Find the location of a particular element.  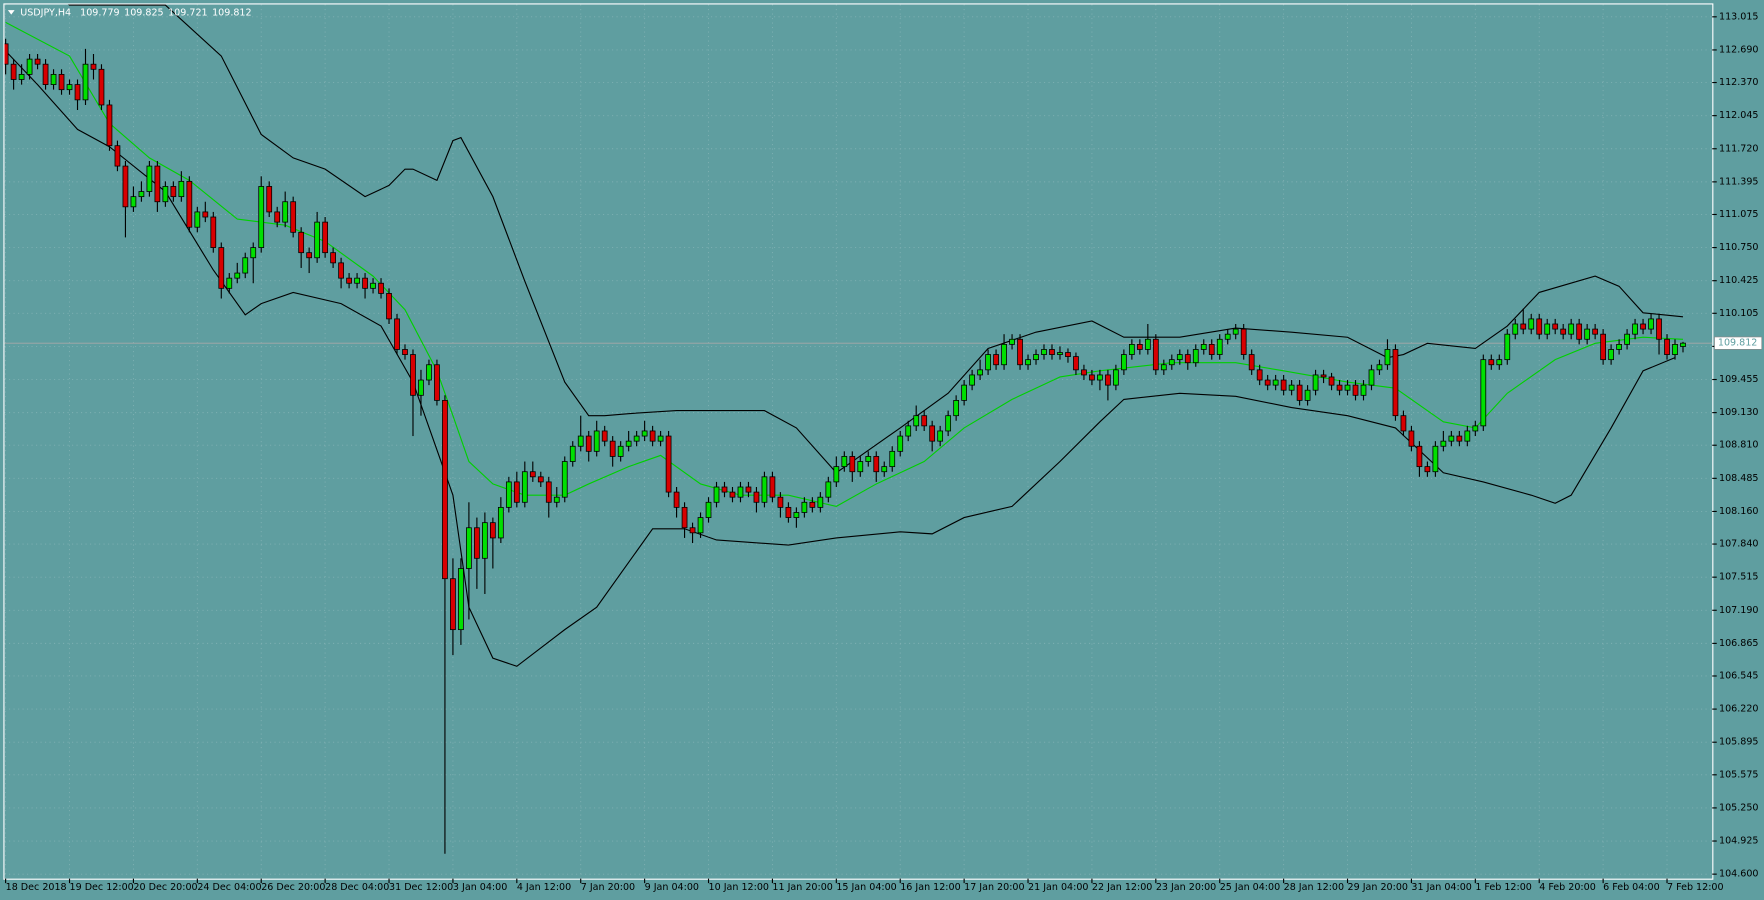

y-tick-label: 108.485 is located at coordinates (1738, 478).